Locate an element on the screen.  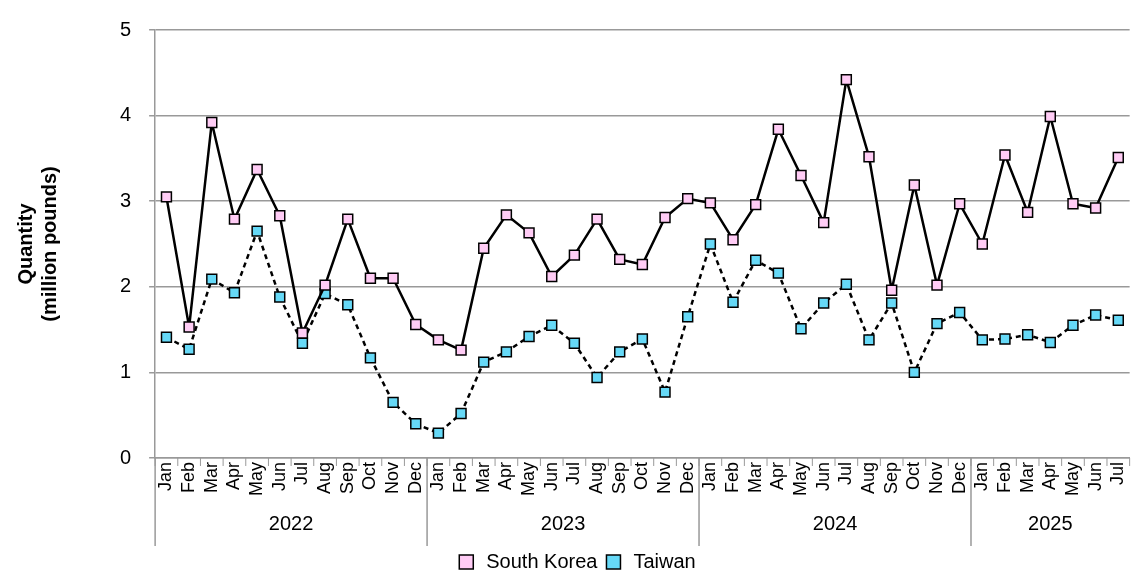
text: 2025 is located at coordinates (1050, 522).